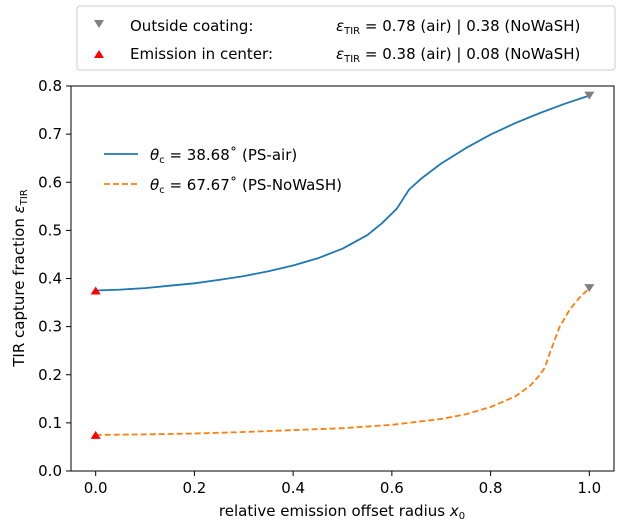 Image resolution: width=623 pixels, height=530 pixels. I want to click on top-legend-text-outside: = 0.78 (air) | 0.38 (NoWaSH), so click(470, 26).